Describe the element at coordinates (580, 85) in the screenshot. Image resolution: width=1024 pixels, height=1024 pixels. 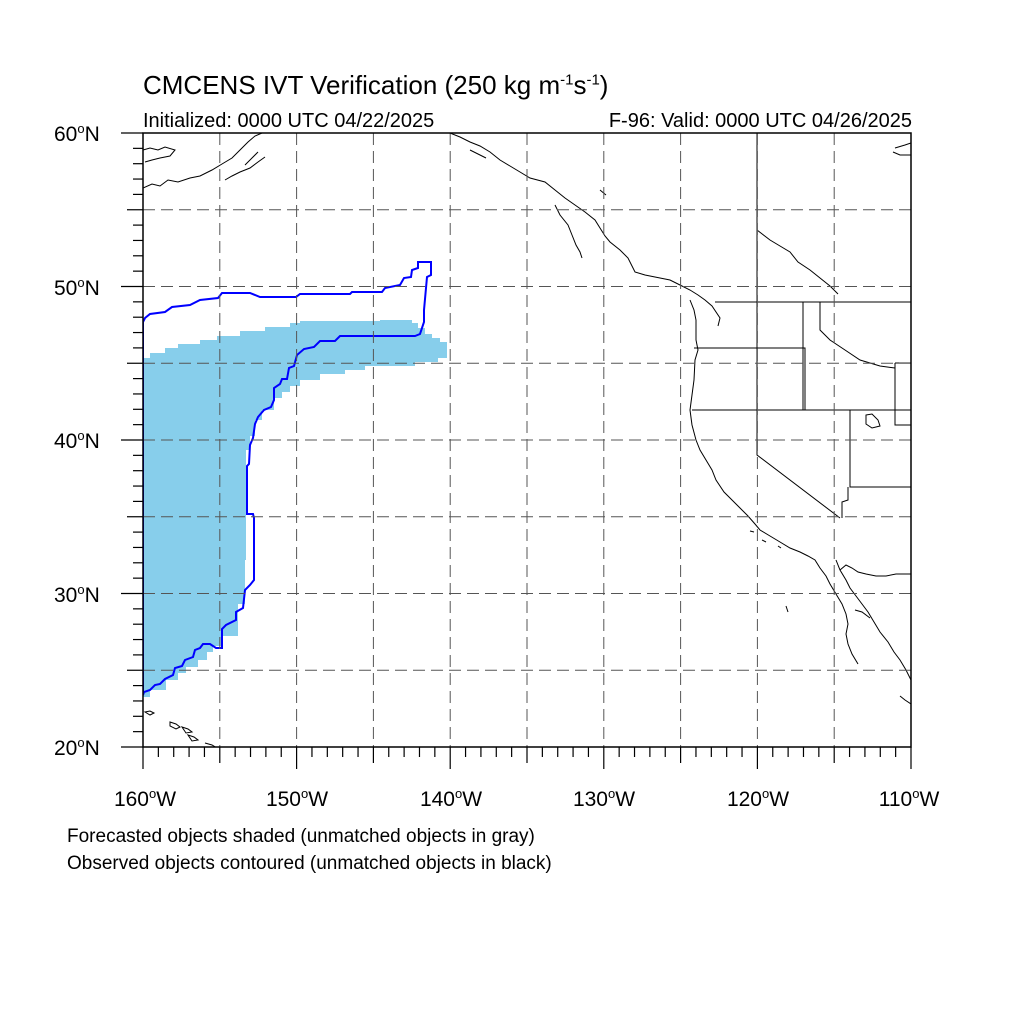
I see `title-unit-s: s` at that location.